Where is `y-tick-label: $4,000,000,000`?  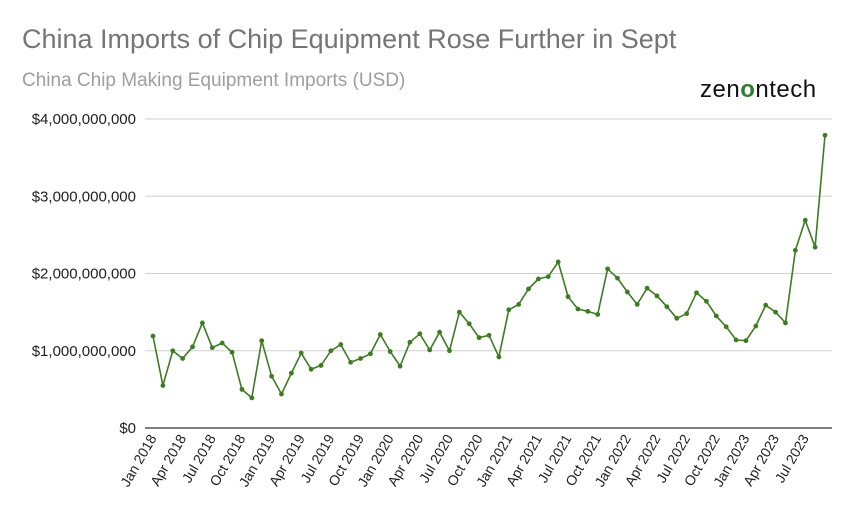 y-tick-label: $4,000,000,000 is located at coordinates (84, 119).